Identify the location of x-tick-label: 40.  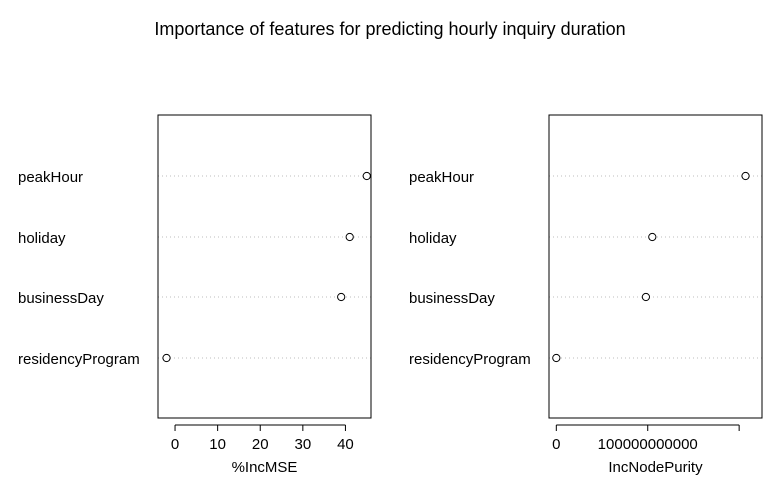
(345, 444).